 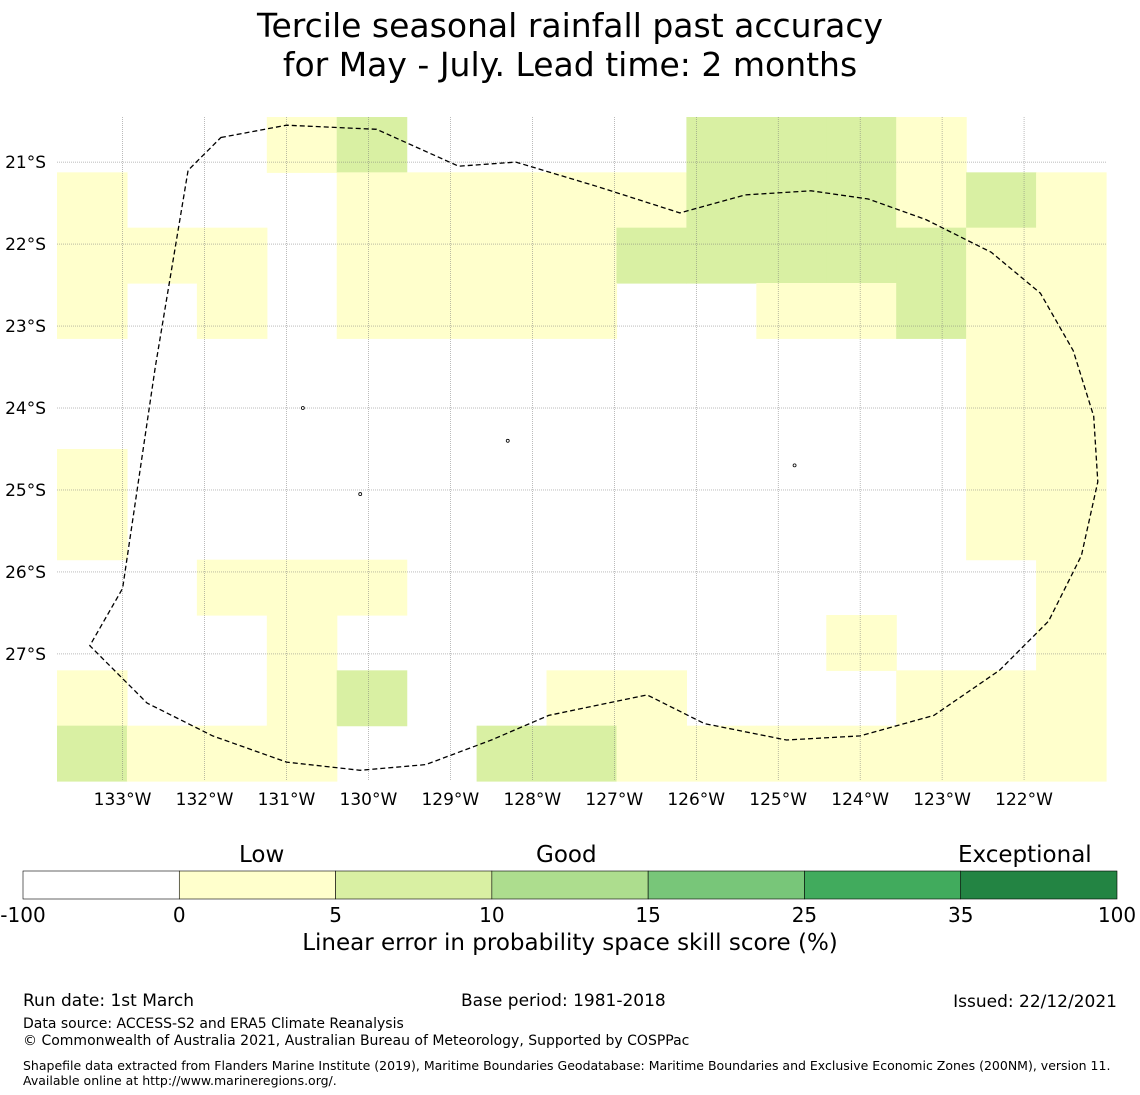 What do you see at coordinates (568, 914) in the screenshot?
I see `colorbar-ticks: -100 0 5 10 15 25 35 100` at bounding box center [568, 914].